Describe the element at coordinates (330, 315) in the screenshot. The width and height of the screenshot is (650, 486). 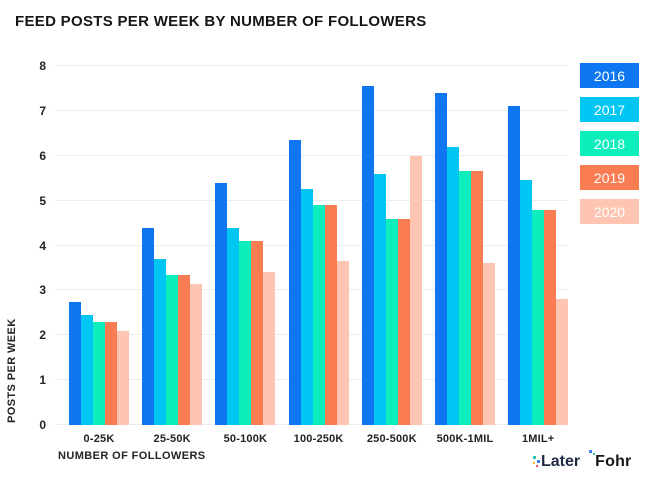
I see `bar-2019-100-250K` at that location.